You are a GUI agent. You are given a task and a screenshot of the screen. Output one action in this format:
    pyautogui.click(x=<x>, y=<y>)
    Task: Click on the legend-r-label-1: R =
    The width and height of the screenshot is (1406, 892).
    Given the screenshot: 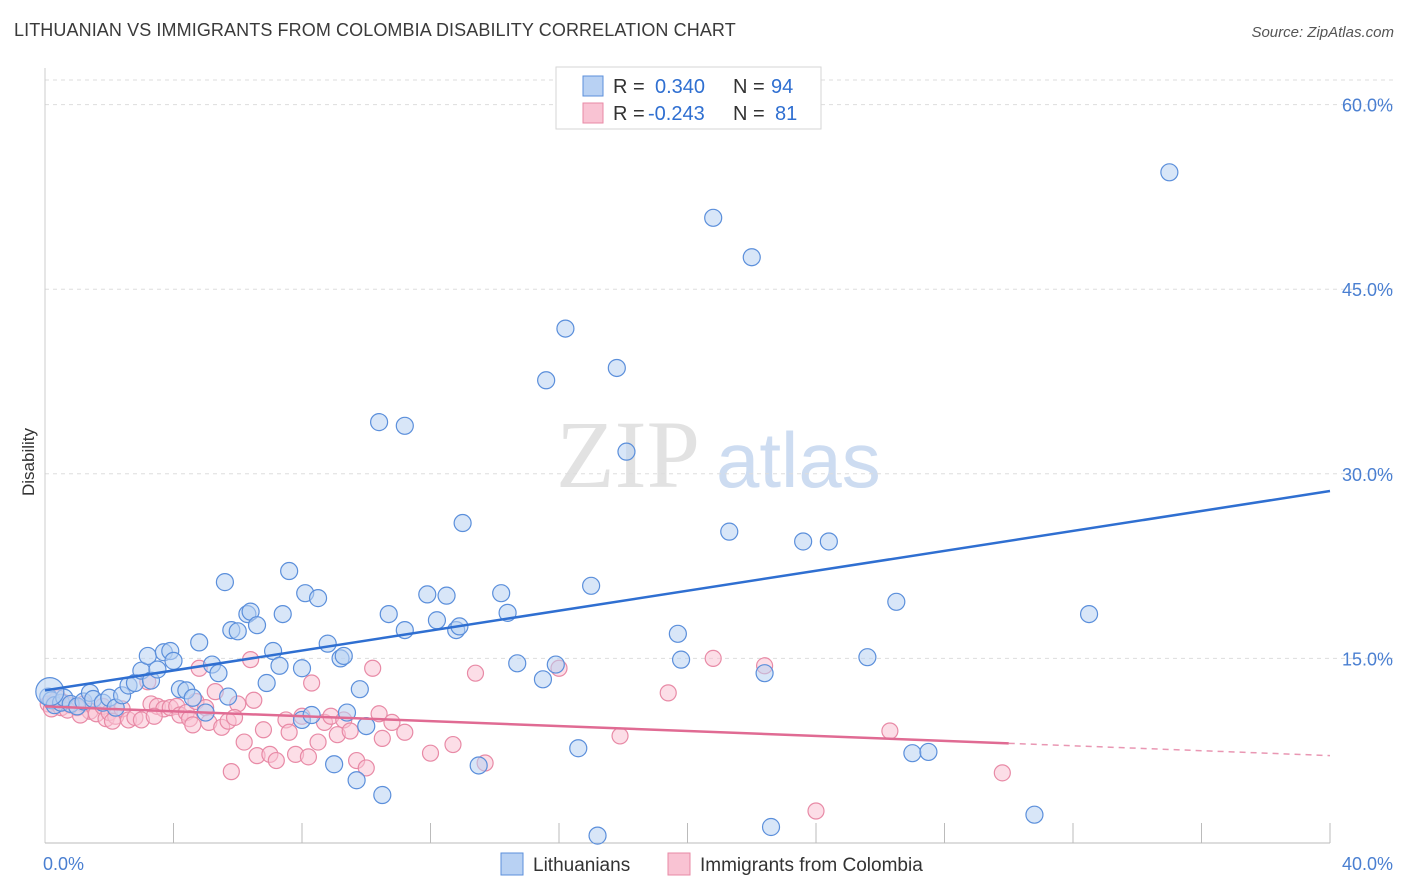 What is the action you would take?
    pyautogui.click(x=629, y=87)
    